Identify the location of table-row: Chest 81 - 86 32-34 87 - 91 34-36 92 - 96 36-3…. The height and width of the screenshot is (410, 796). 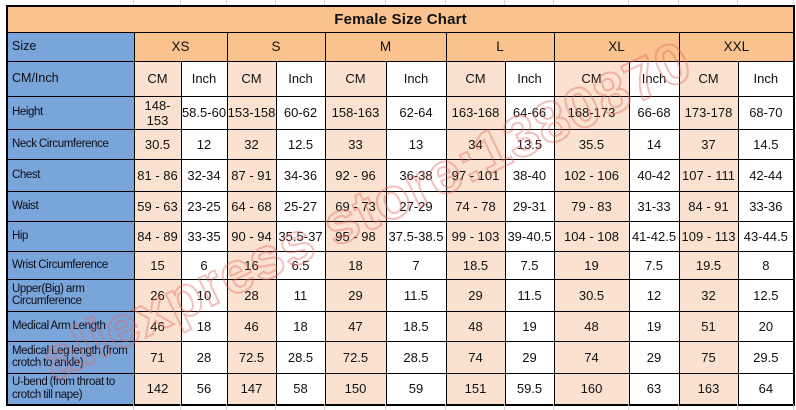
(400, 175).